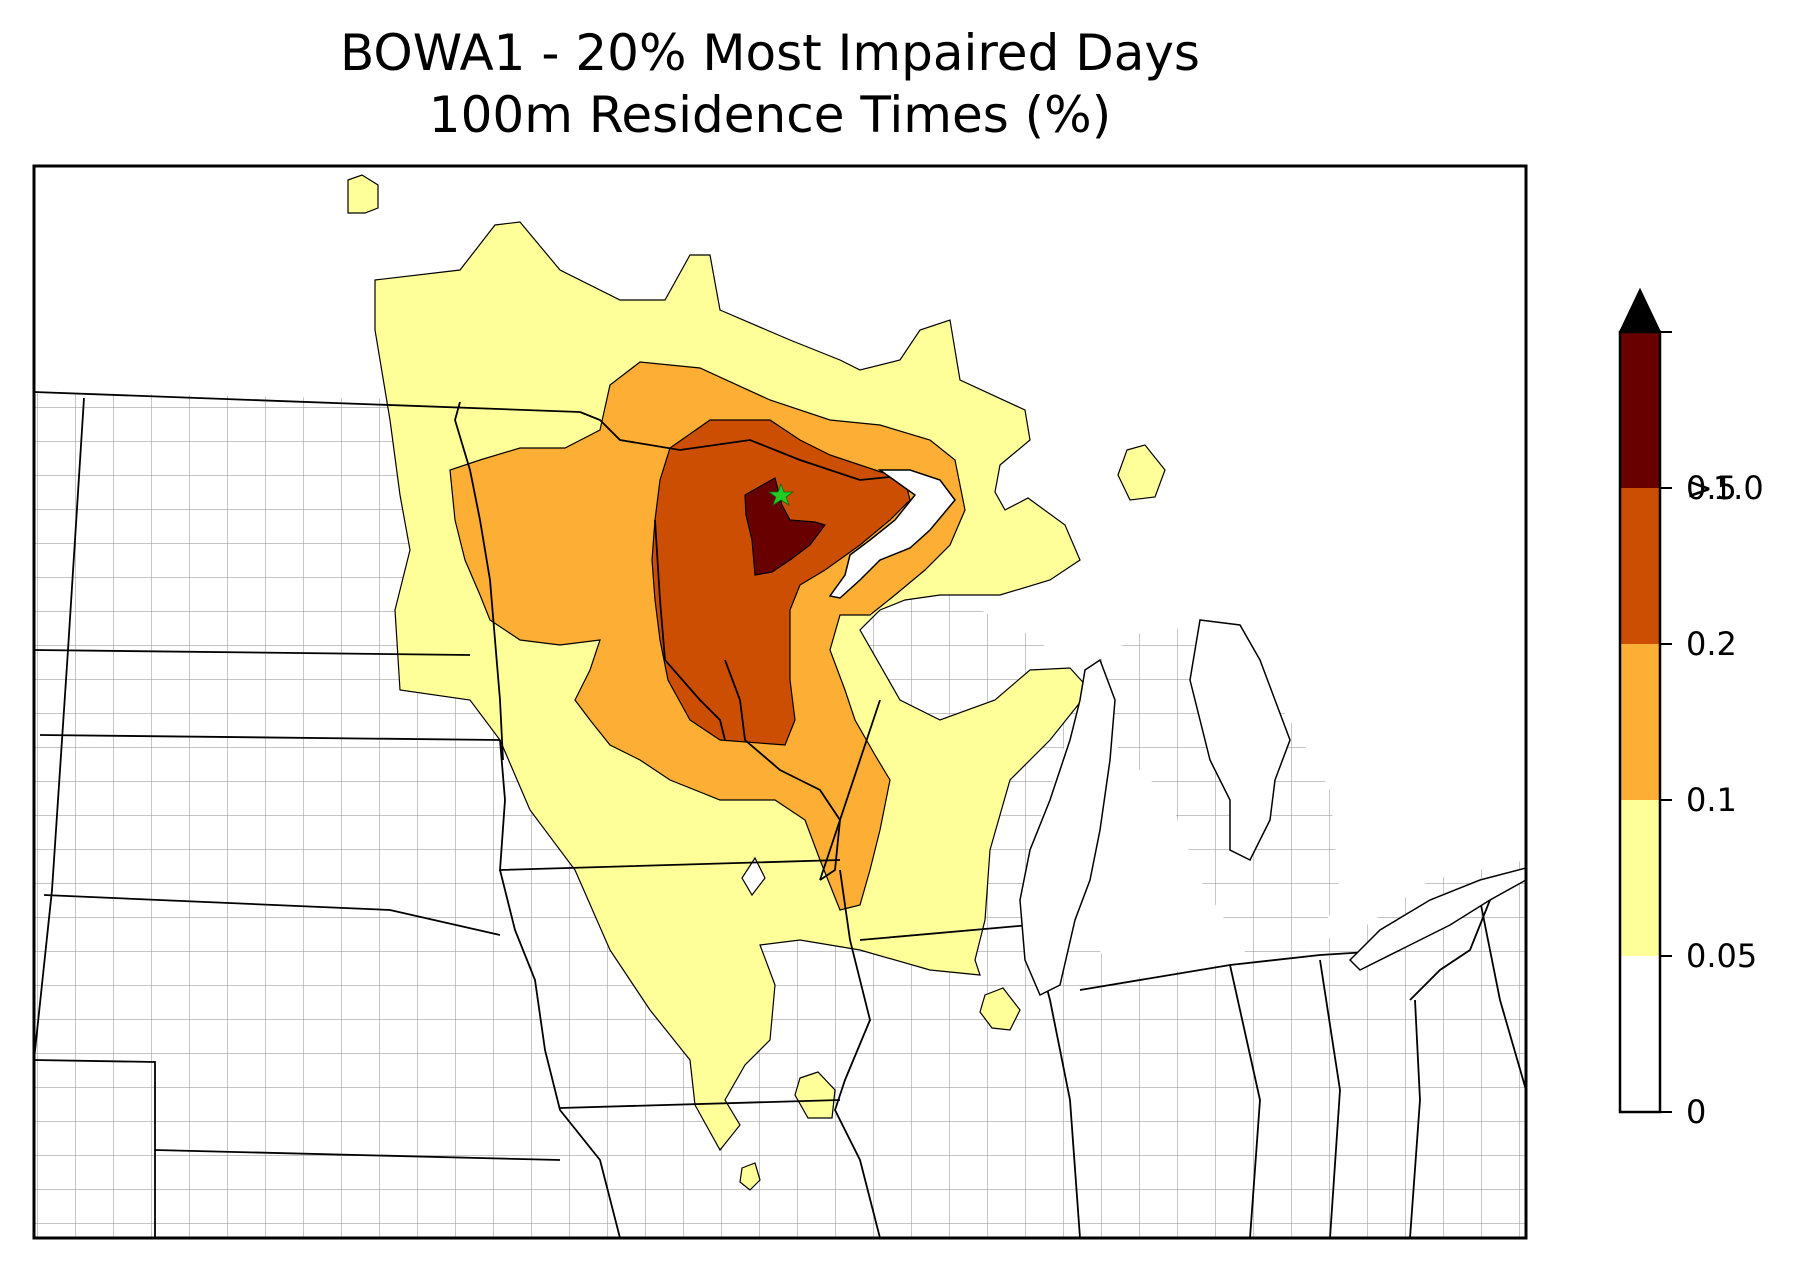 The image size is (1813, 1268). What do you see at coordinates (1721, 956) in the screenshot?
I see `colorbar-label-1: 0.05` at bounding box center [1721, 956].